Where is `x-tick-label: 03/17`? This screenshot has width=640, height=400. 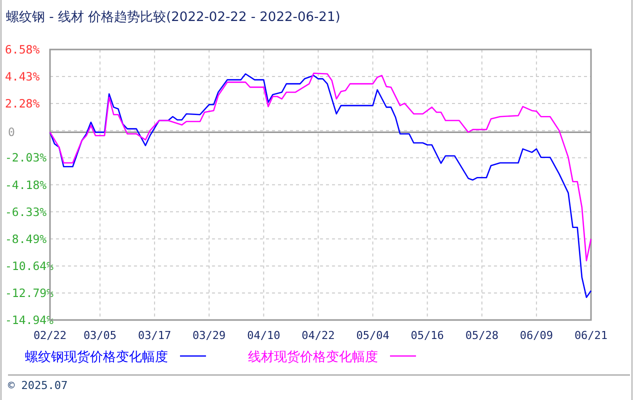 x-tick-label: 03/17 is located at coordinates (155, 335).